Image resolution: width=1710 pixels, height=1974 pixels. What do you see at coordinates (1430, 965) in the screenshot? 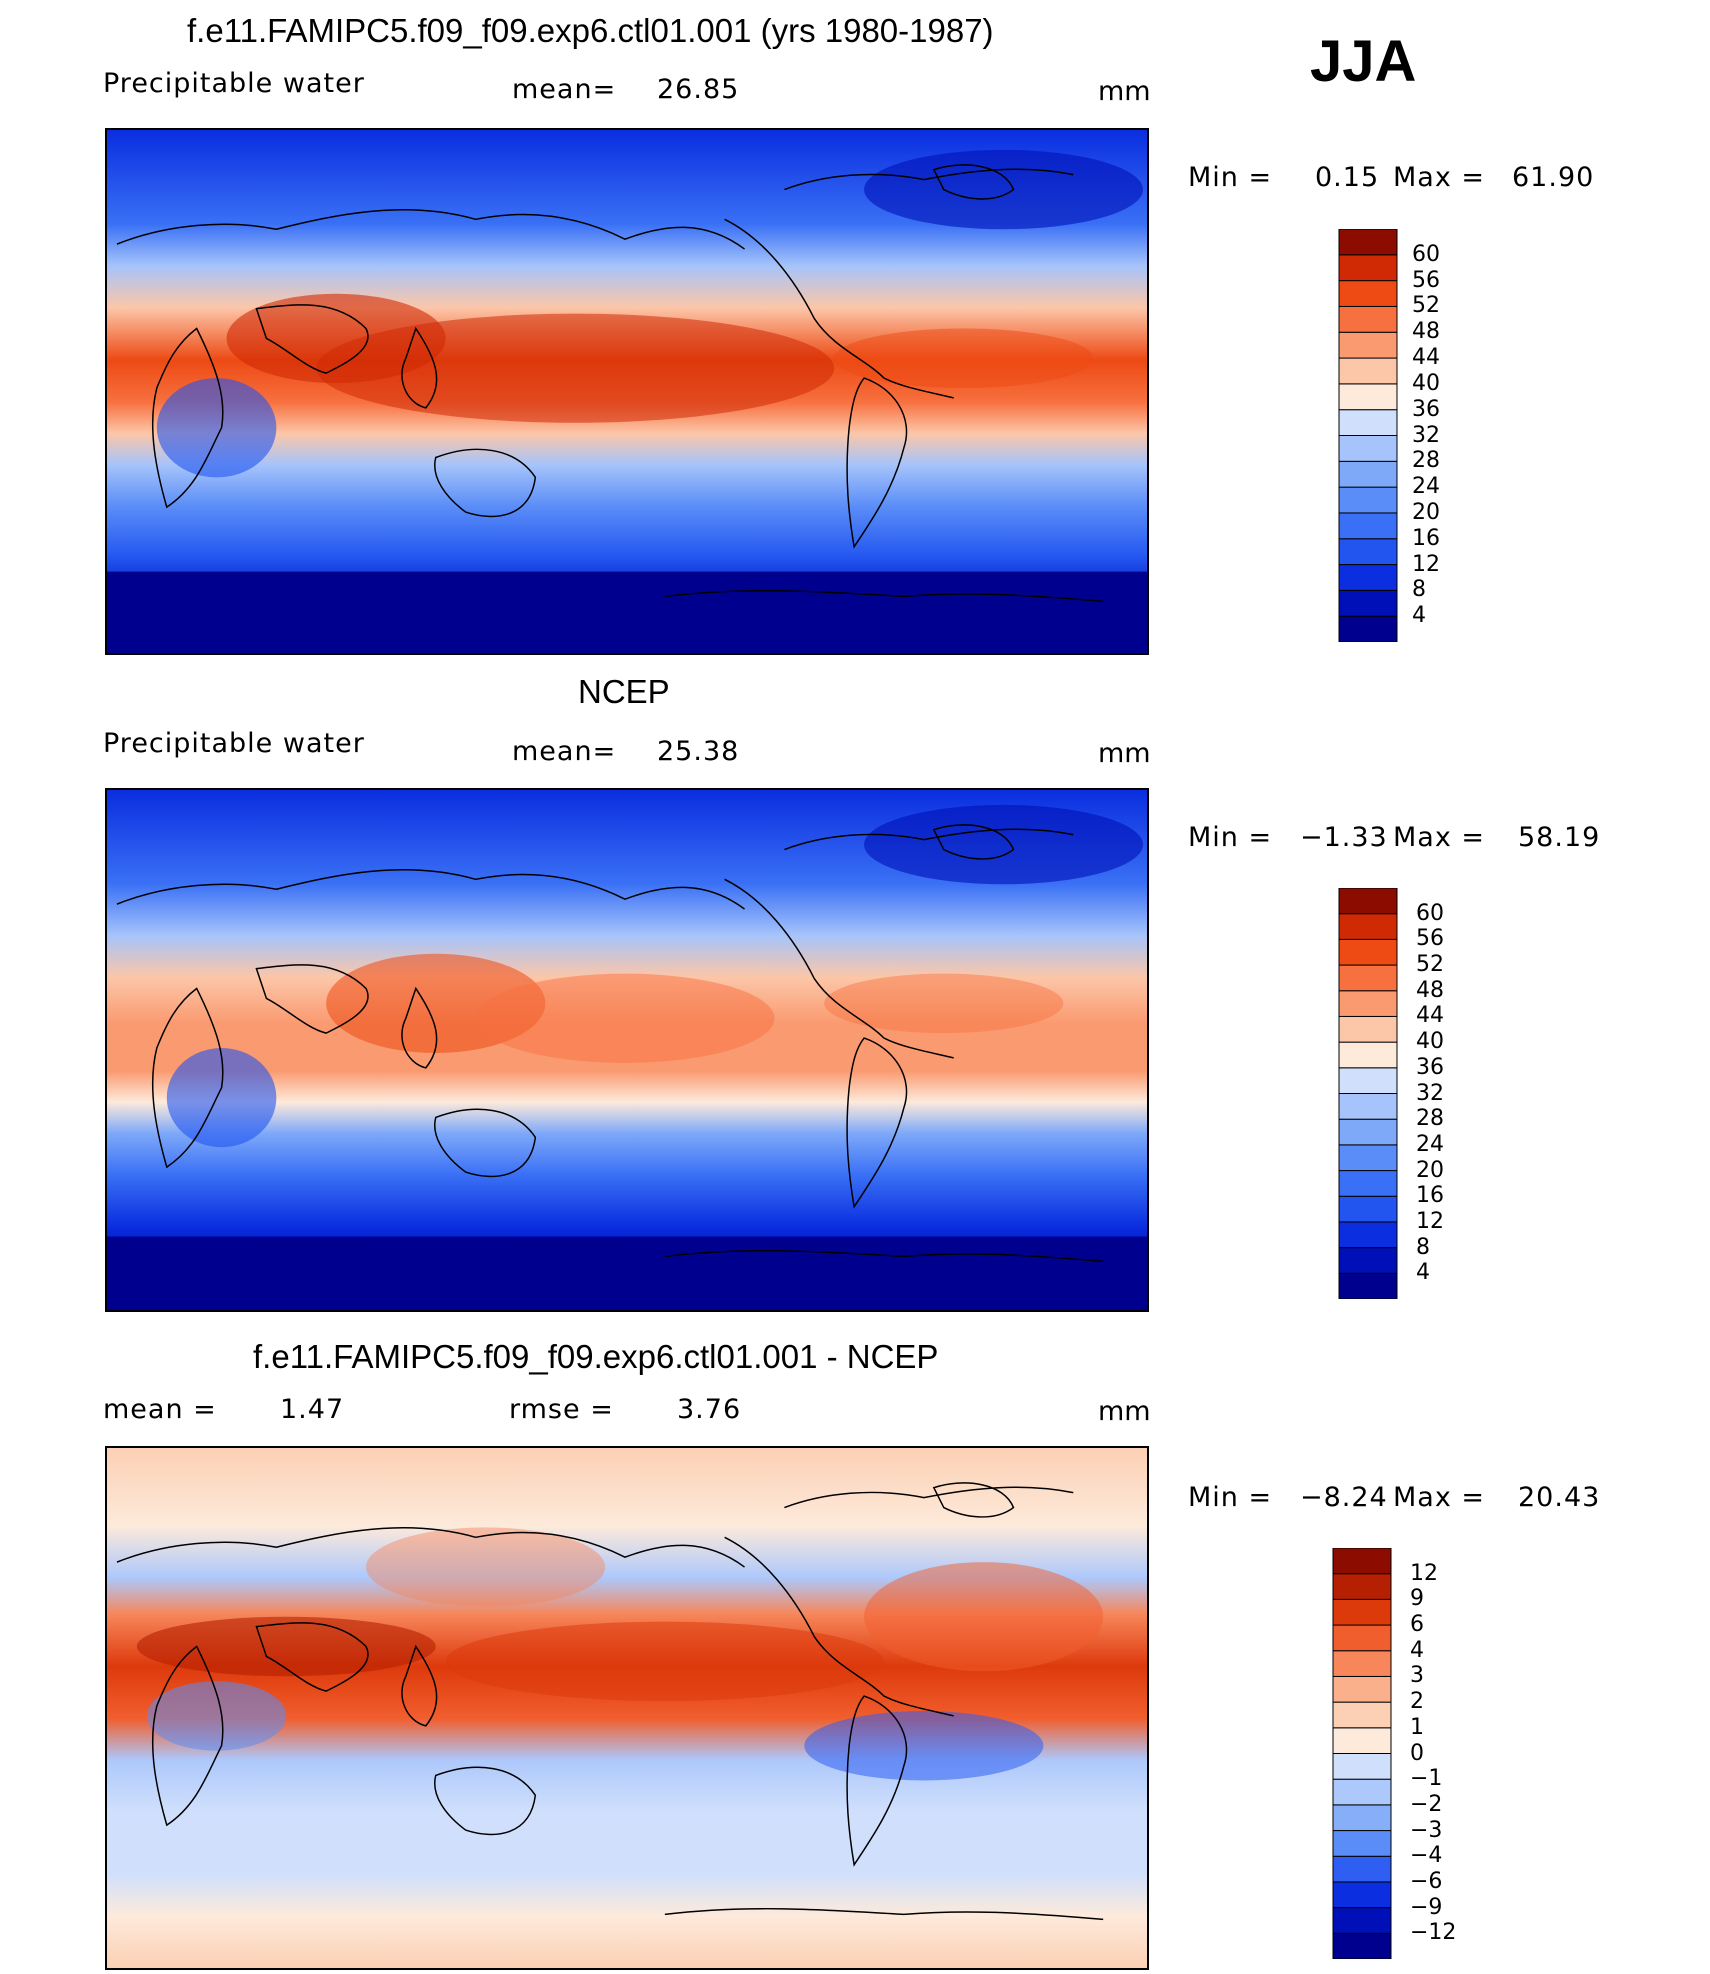
I see `panel2-colorbar-tick-label: 52` at bounding box center [1430, 965].